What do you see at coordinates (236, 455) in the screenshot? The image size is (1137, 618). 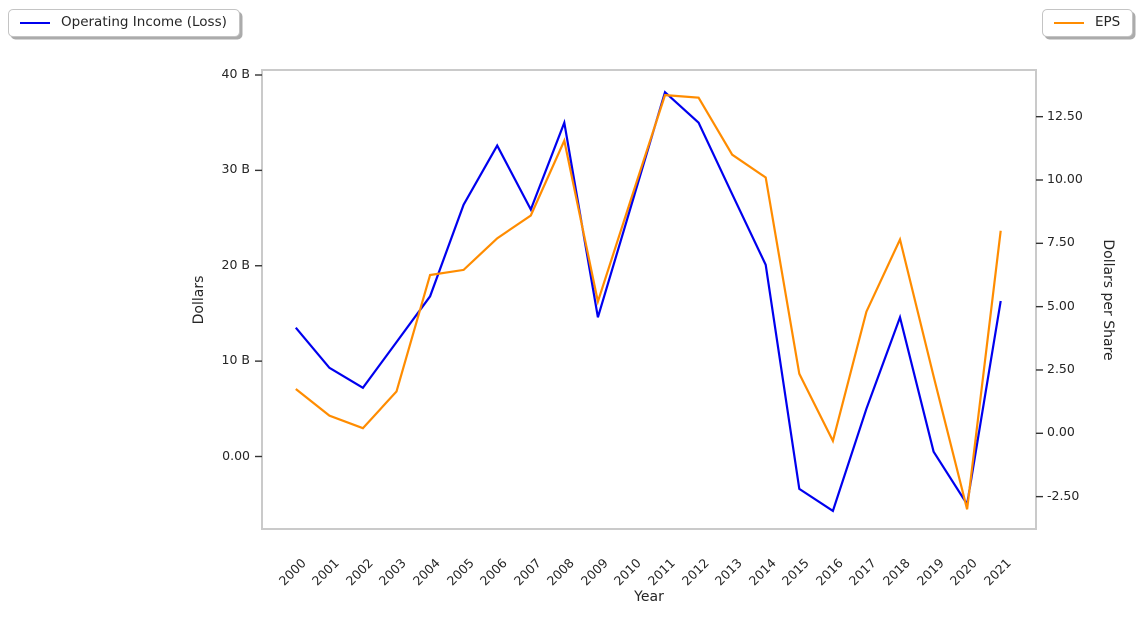 I see `left-tick-label: 0.00` at bounding box center [236, 455].